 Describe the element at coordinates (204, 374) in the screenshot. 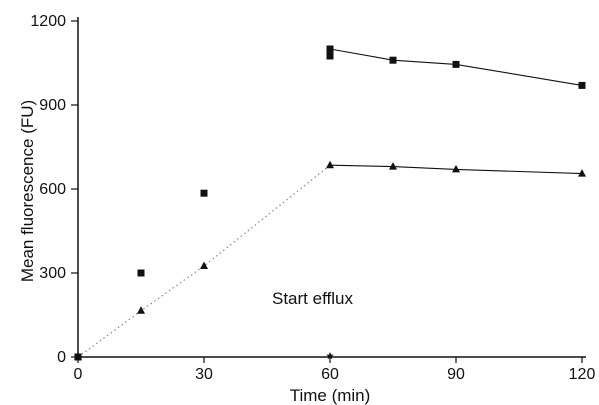

I see `x-tick-label: 30` at that location.